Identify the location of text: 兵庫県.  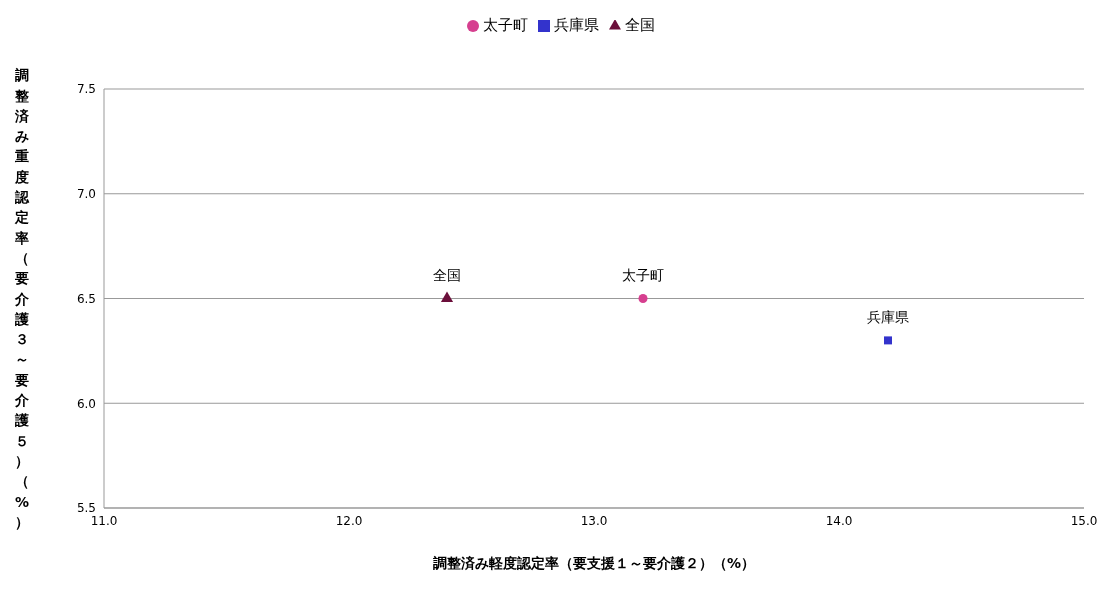
(888, 316).